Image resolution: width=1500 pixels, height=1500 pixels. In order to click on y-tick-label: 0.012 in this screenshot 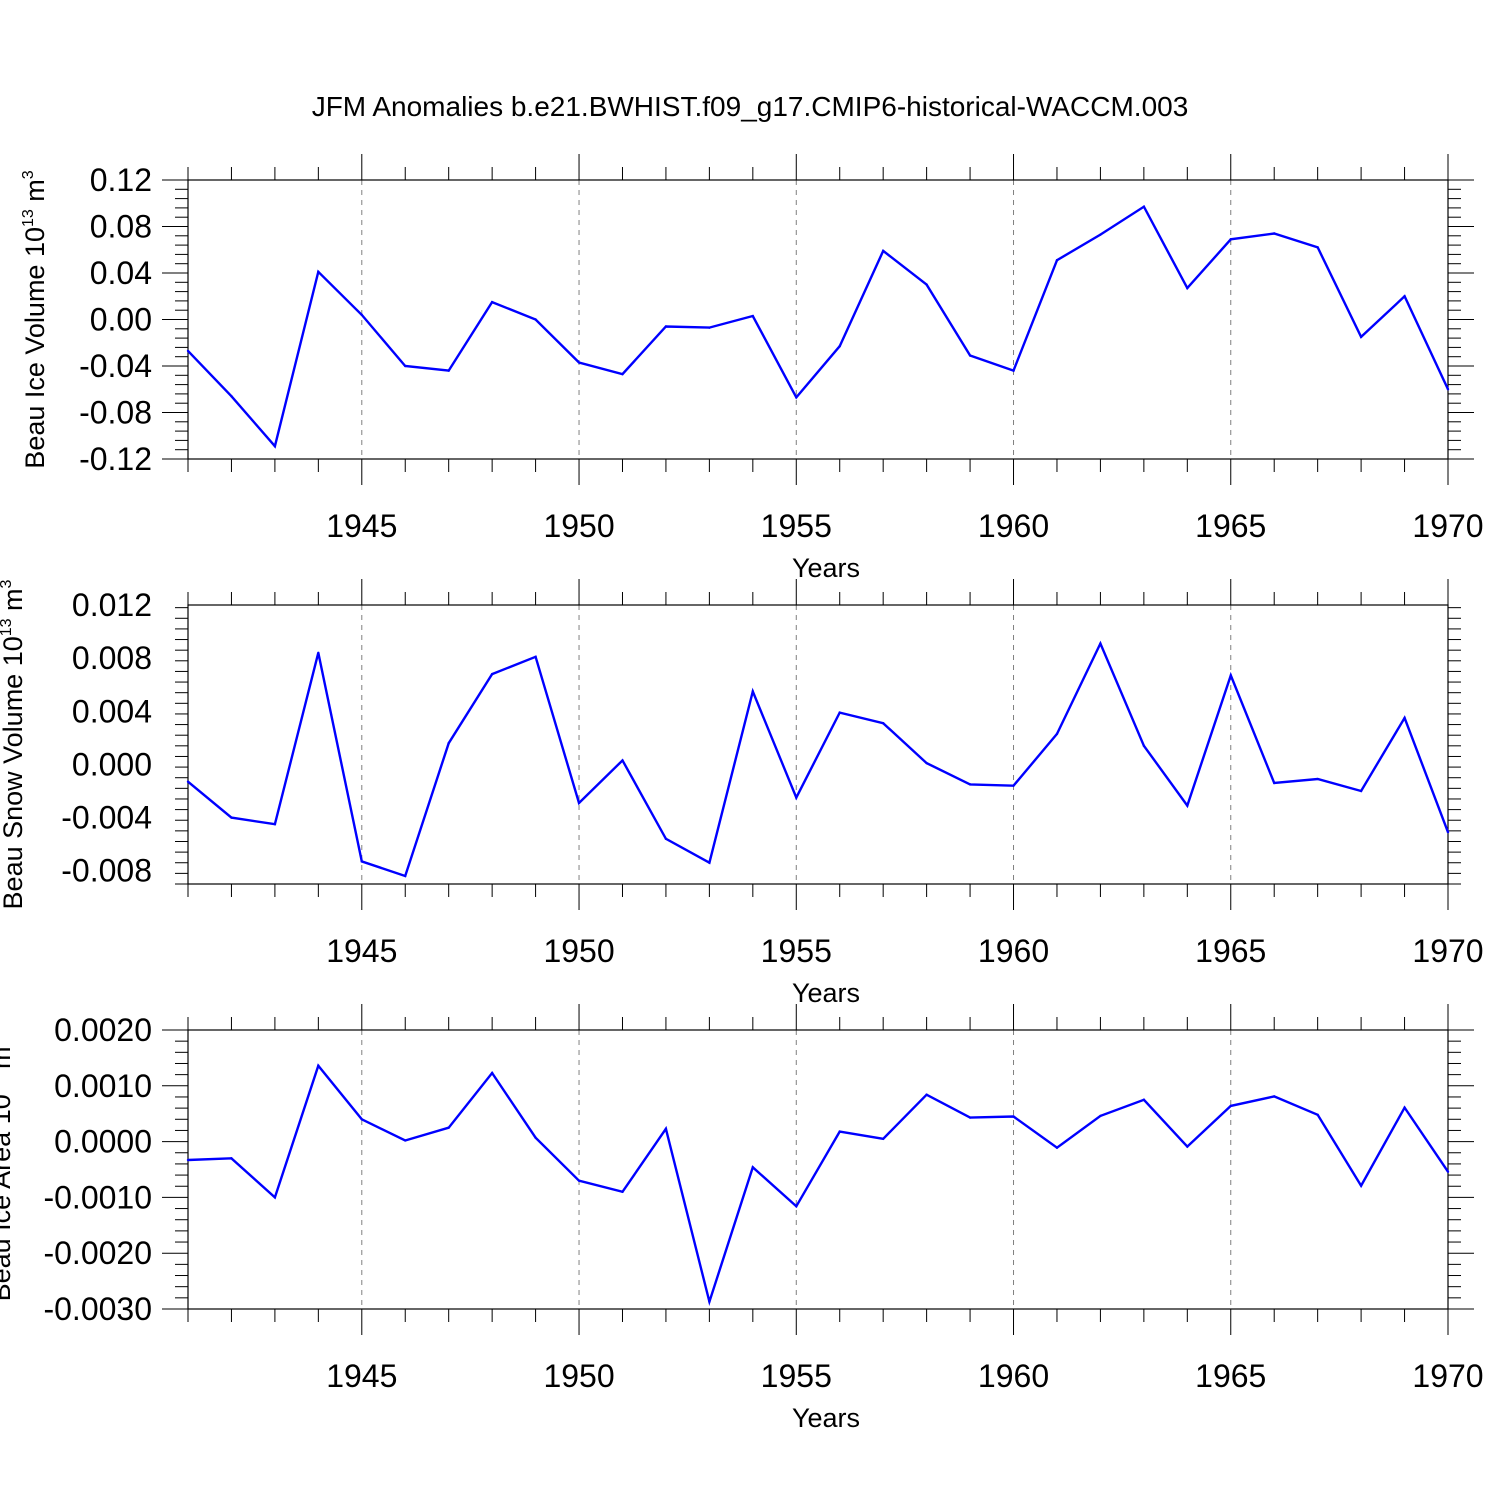, I will do `click(112, 605)`.